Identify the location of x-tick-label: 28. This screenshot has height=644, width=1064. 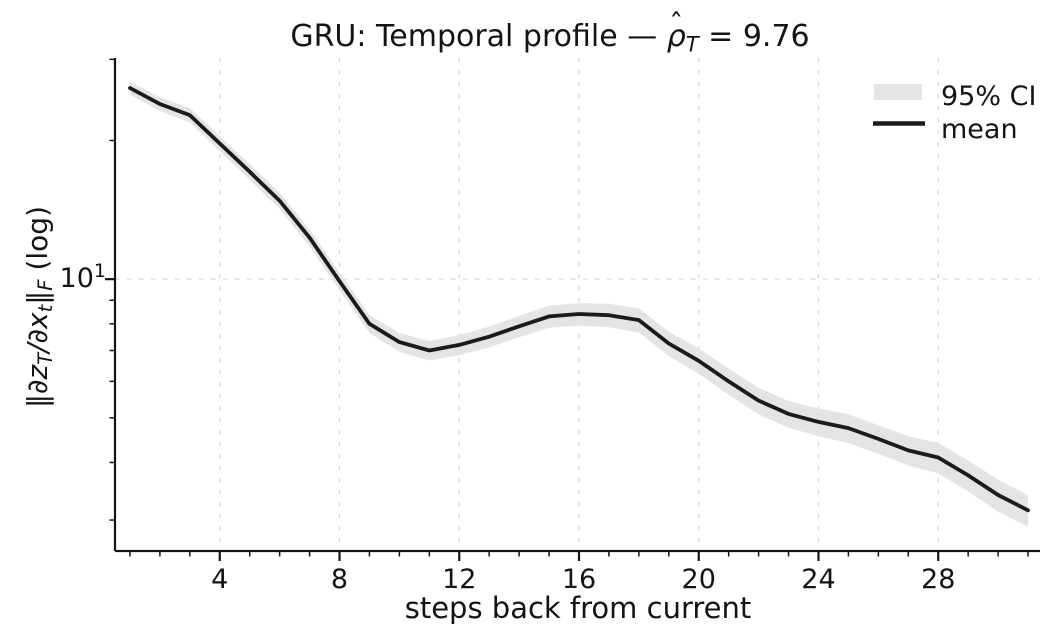
(938, 579).